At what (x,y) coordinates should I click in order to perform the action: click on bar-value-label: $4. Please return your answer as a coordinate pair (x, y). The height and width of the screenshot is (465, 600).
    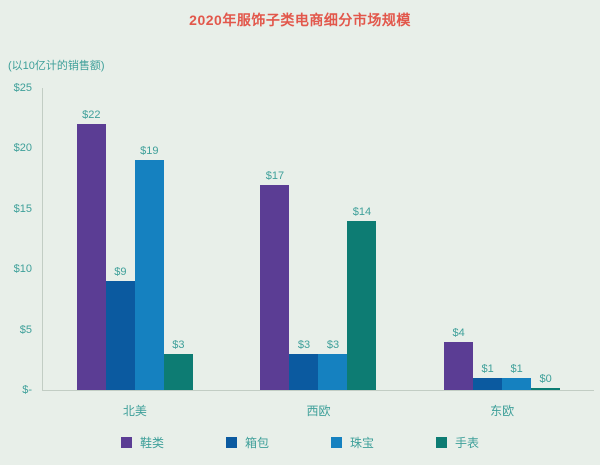
    Looking at the image, I should click on (458, 332).